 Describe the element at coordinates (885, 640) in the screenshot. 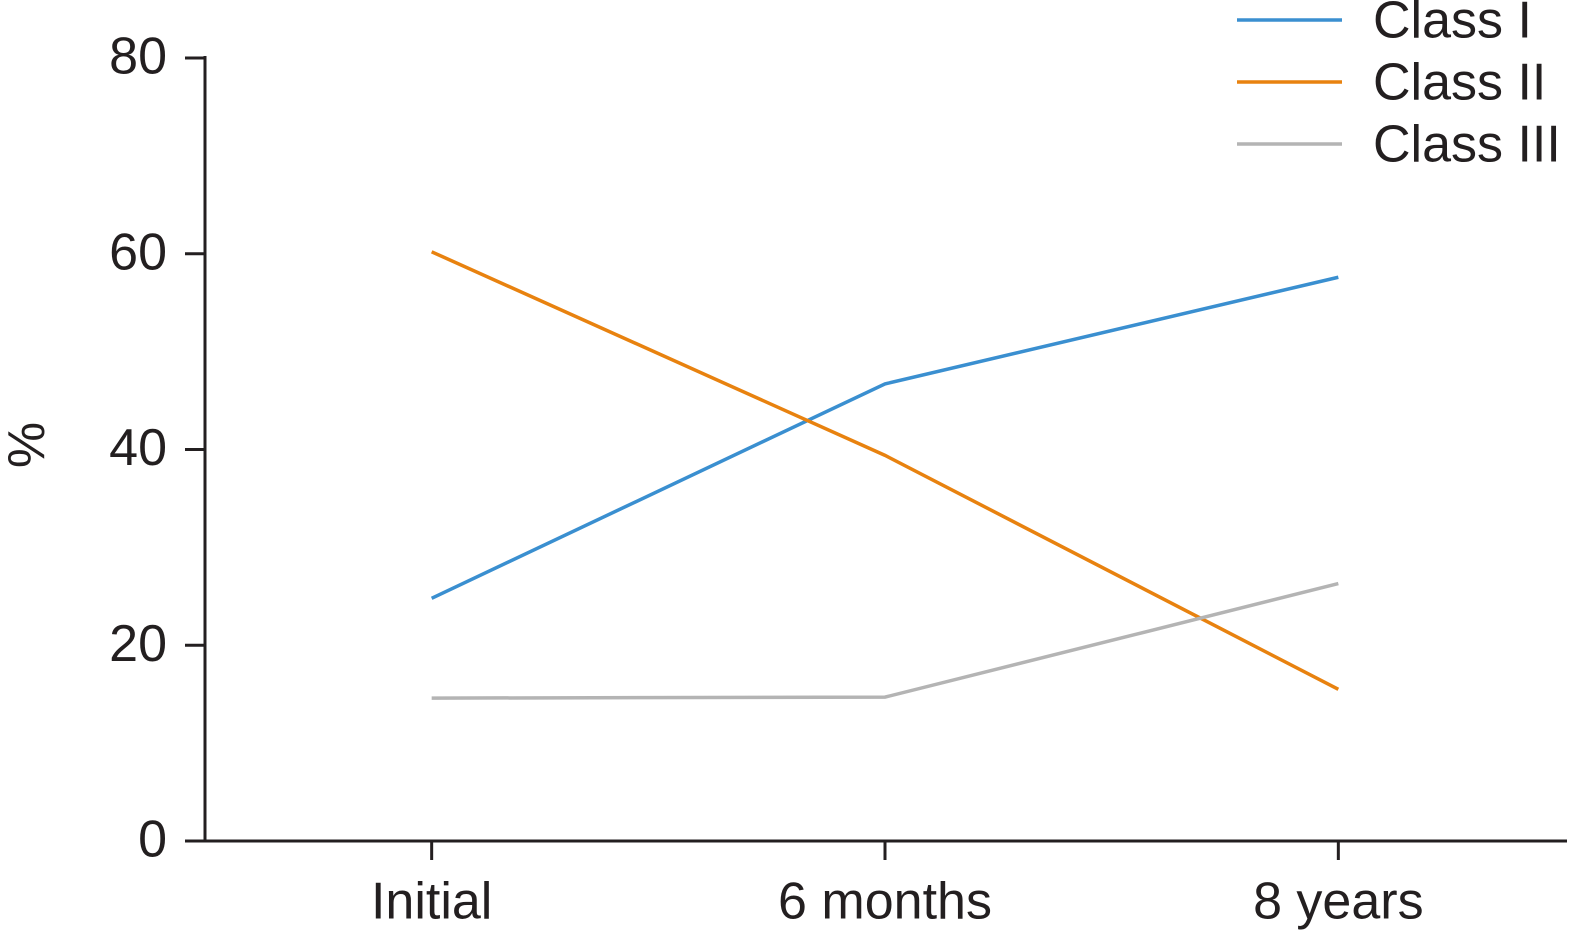

I see `series-line` at that location.